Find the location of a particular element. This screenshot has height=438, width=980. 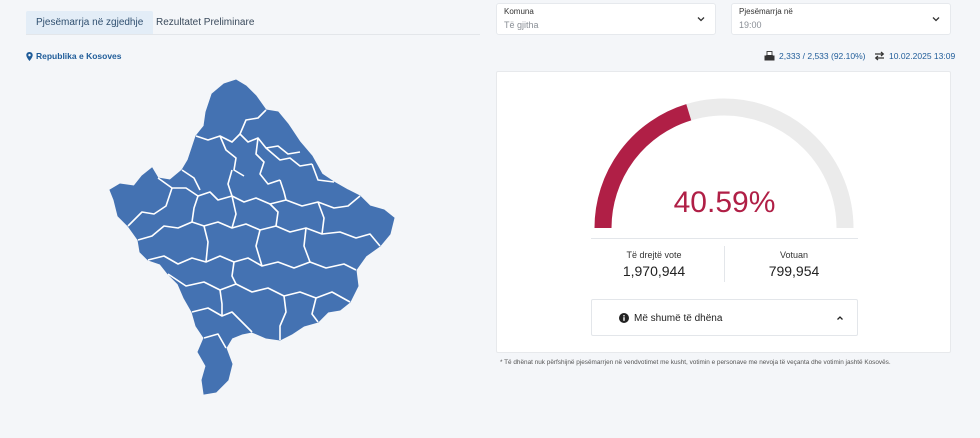

municipality-select: Komuna Të gjitha is located at coordinates (606, 19).